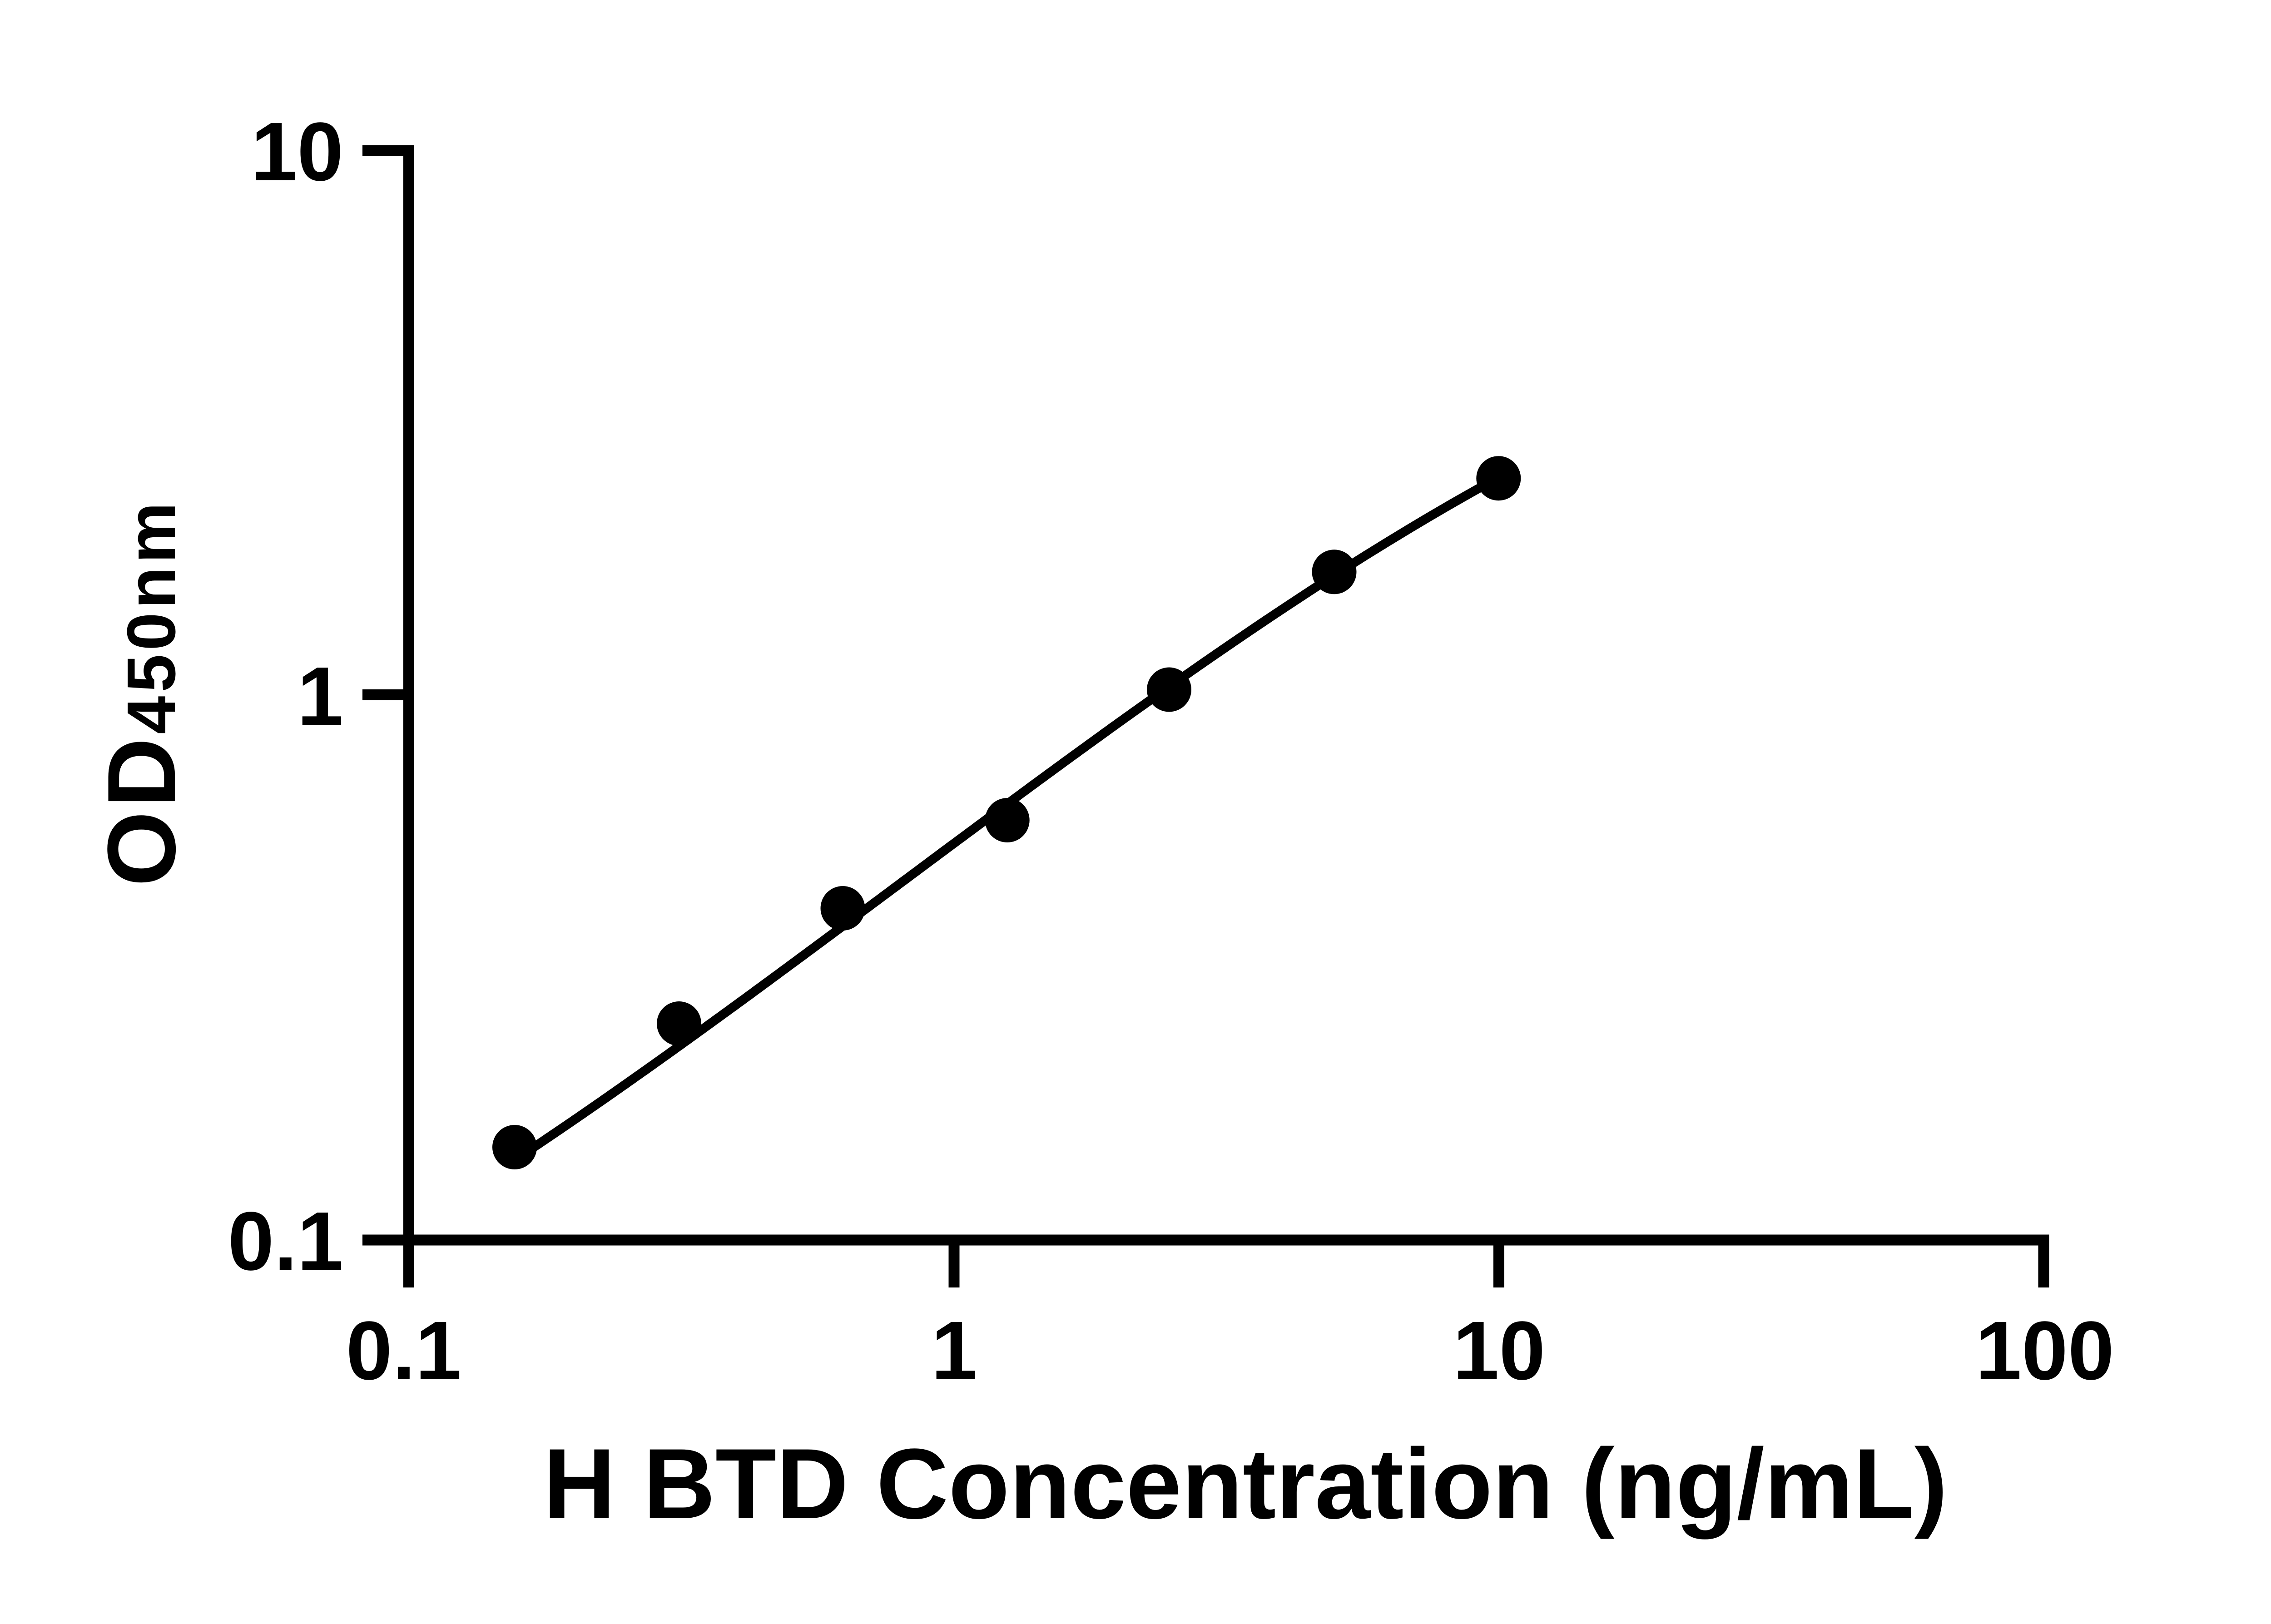 This screenshot has width=2271, height=1624. What do you see at coordinates (2044, 1350) in the screenshot?
I see `svg-text: 100` at bounding box center [2044, 1350].